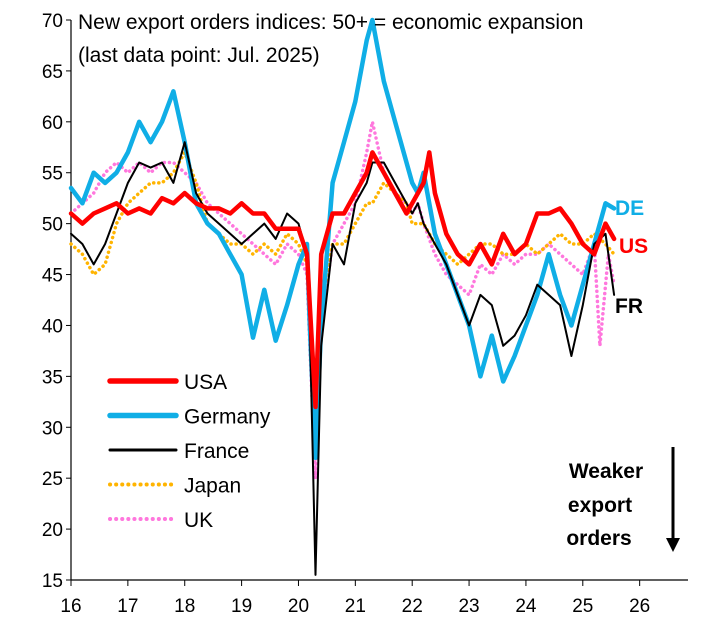 This screenshot has width=701, height=635. What do you see at coordinates (633, 246) in the screenshot?
I see `end-label-us: US` at bounding box center [633, 246].